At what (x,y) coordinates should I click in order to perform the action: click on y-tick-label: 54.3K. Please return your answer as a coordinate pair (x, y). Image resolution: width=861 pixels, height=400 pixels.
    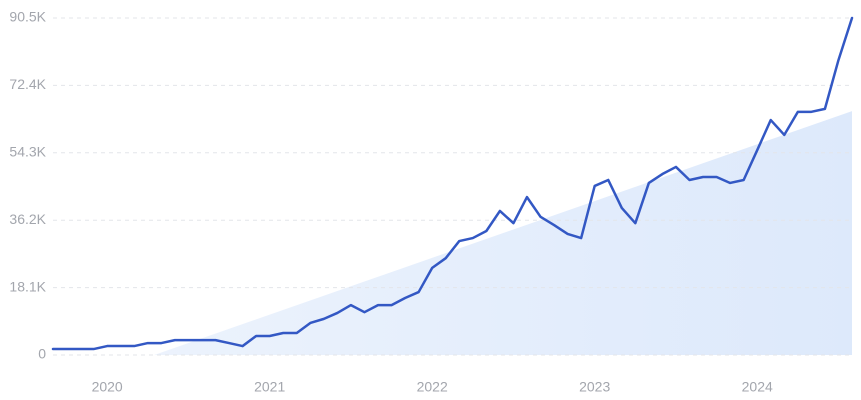
    Looking at the image, I should click on (27, 152).